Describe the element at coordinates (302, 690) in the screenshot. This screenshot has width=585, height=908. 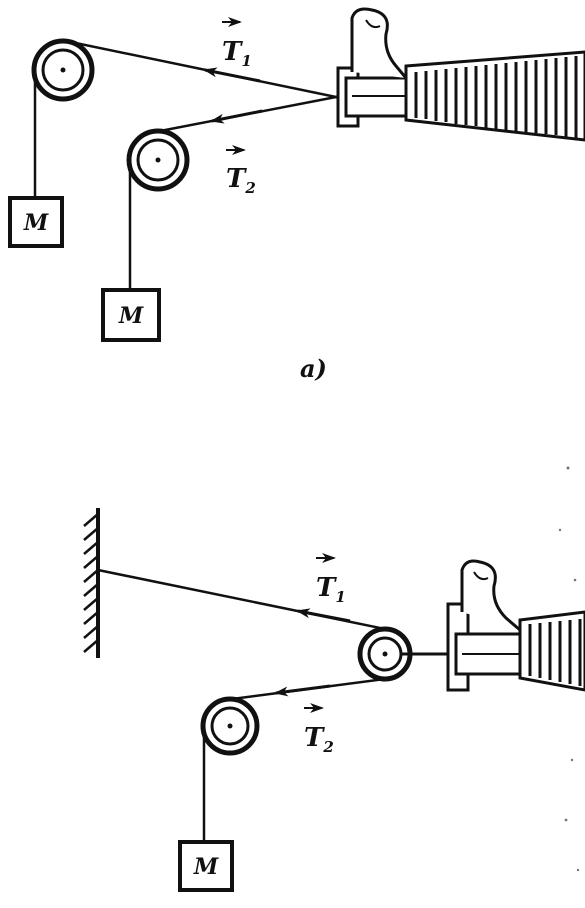
I see `arrow-t2-b` at that location.